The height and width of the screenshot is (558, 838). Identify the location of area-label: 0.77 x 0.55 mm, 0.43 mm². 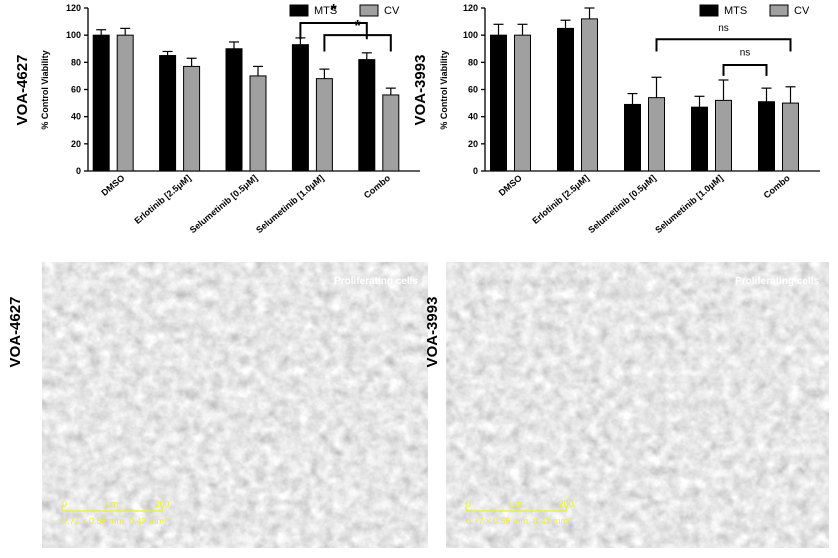
(518, 521).